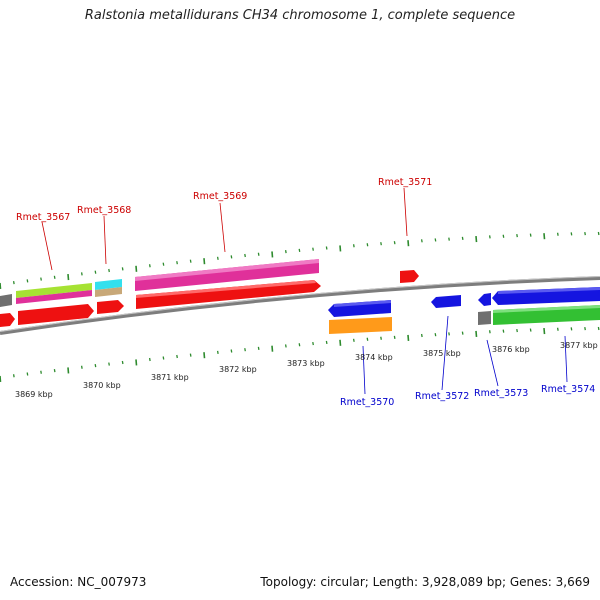 The image size is (600, 600). Describe the element at coordinates (367, 402) in the screenshot. I see `gene-label: Rmet_3570` at that location.